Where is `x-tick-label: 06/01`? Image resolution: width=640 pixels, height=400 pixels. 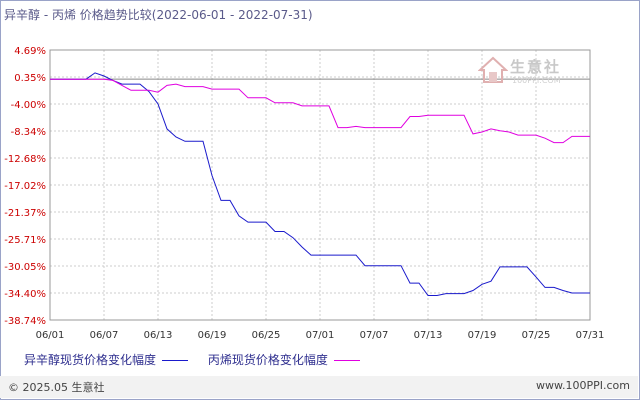
x-tick-label: 06/01 is located at coordinates (50, 335).